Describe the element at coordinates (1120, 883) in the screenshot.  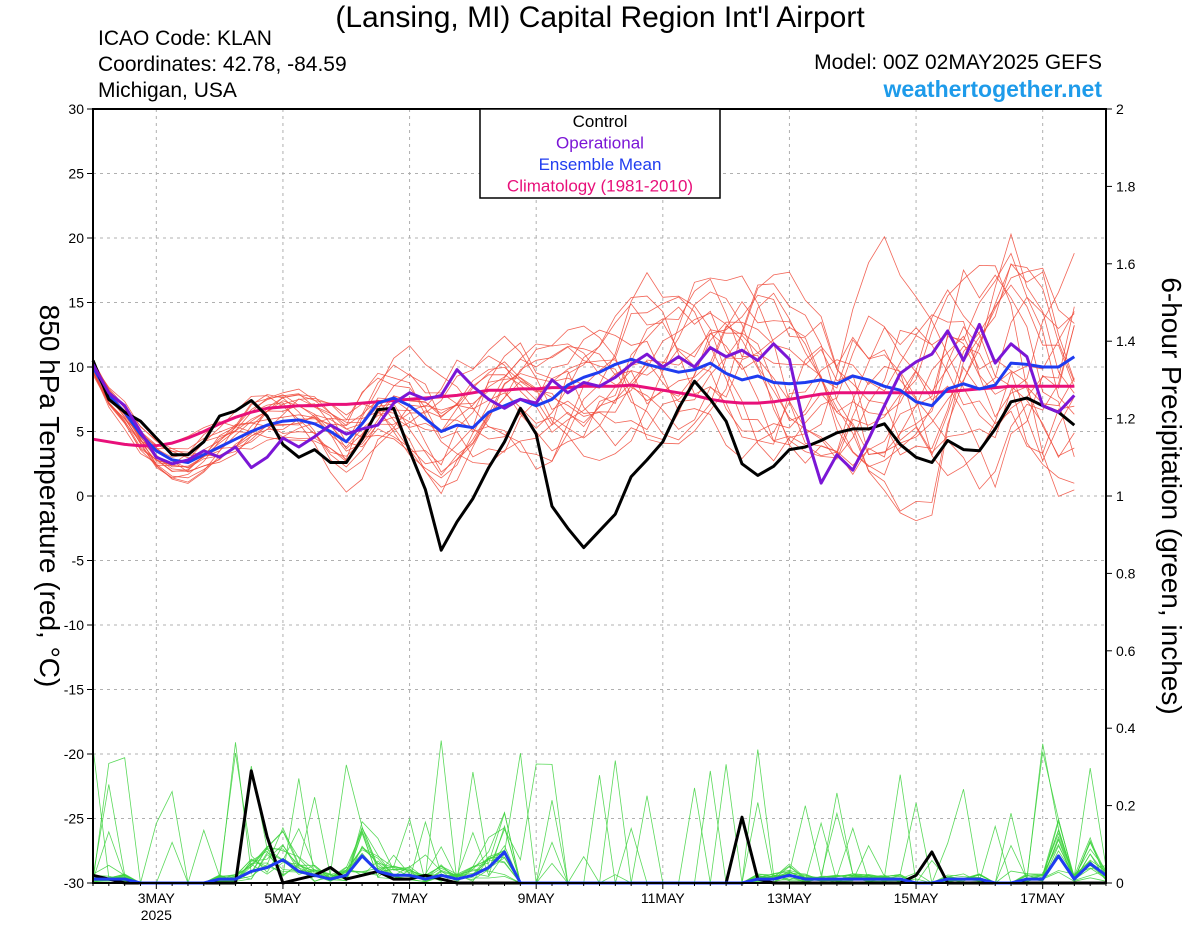
I see `y2-tick-label: 0` at that location.